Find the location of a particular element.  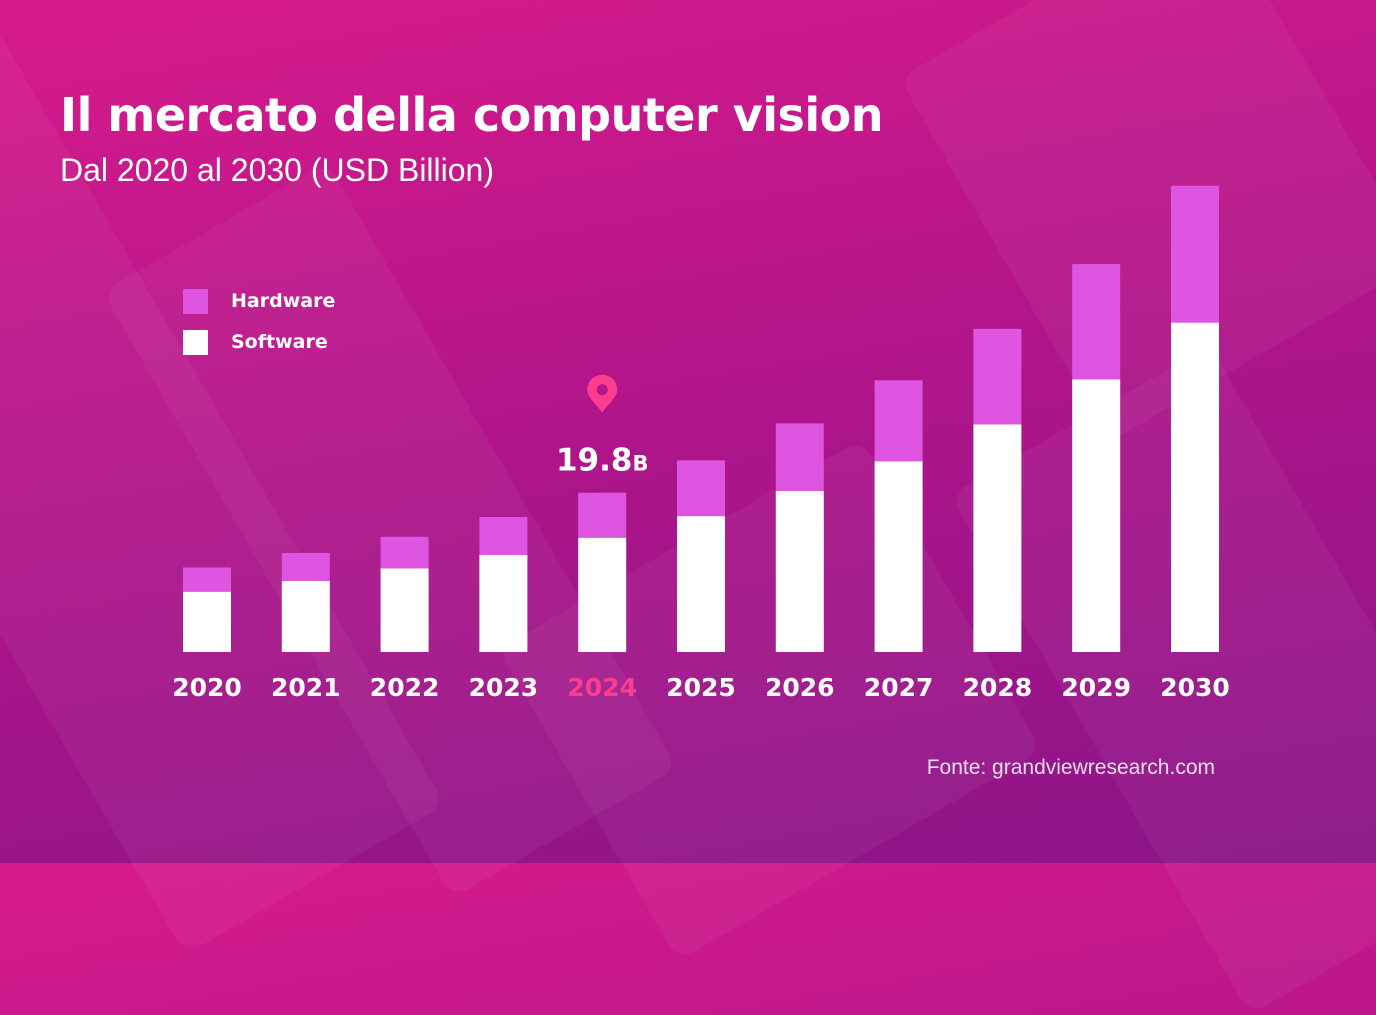

x-tick-label-2020: 2020 is located at coordinates (207, 687).